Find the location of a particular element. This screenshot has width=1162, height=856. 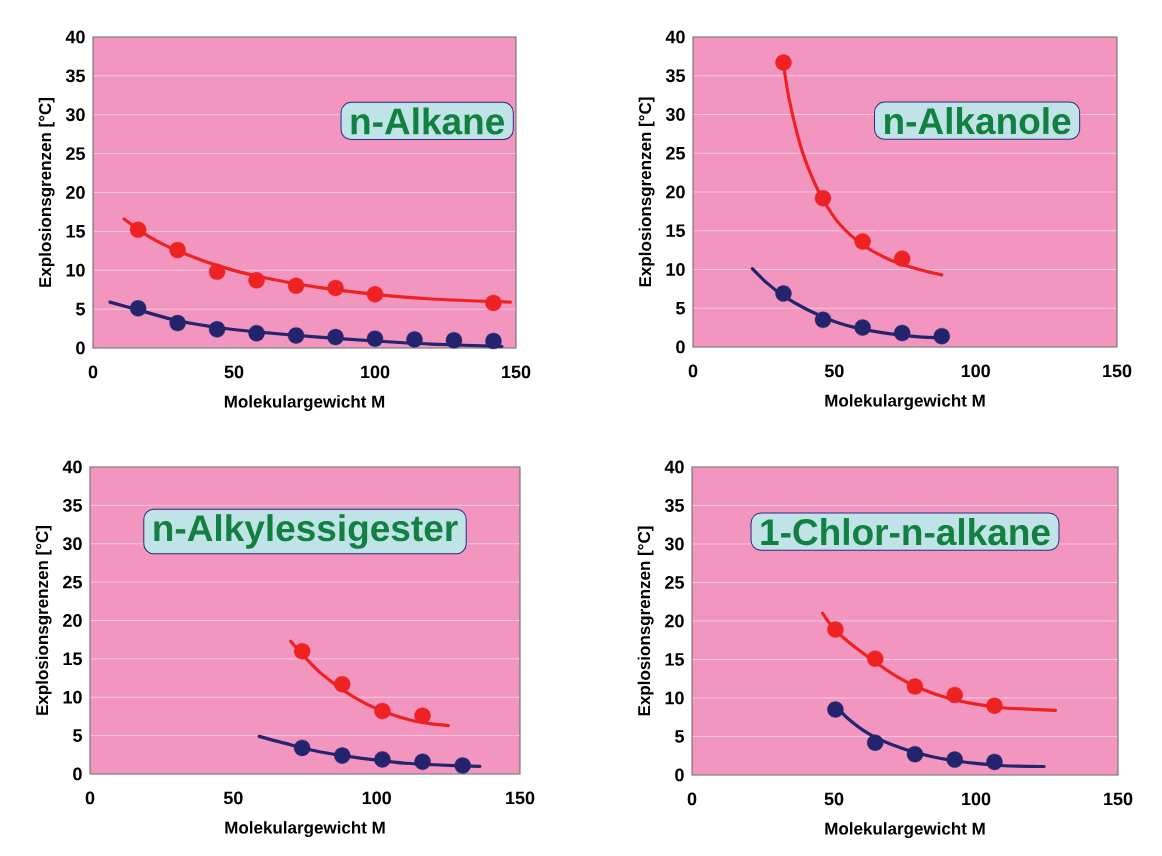

text: 1-Chlor-n-alkane is located at coordinates (905, 532).